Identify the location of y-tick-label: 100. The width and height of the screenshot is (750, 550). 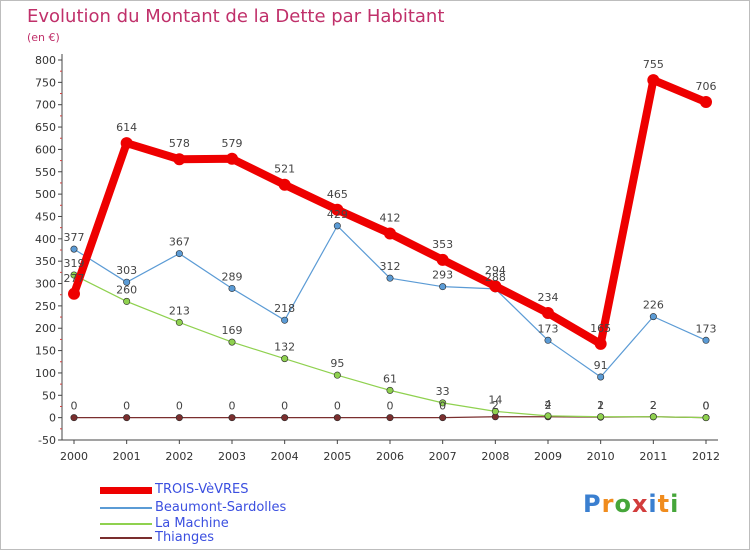
(45, 373).